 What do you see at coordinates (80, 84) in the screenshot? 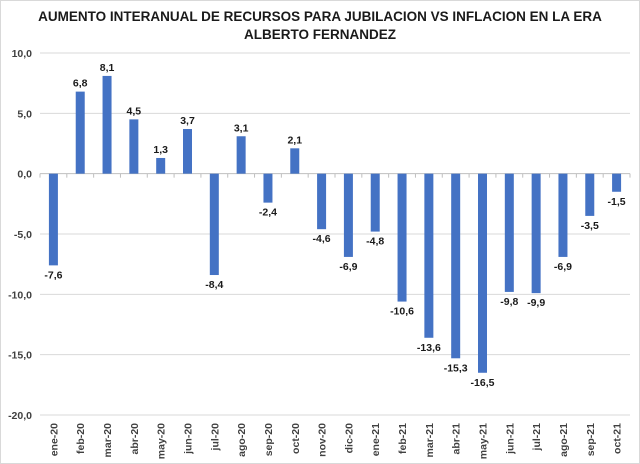
I see `data-label: 6,8` at bounding box center [80, 84].